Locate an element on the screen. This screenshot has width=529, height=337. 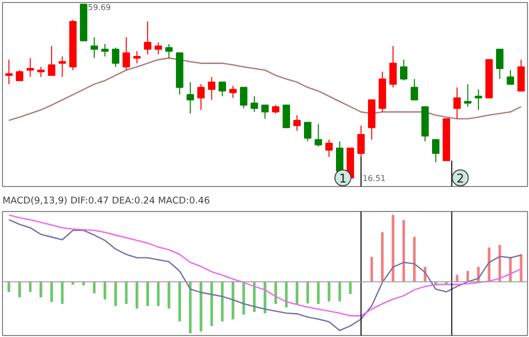
annotation: 59.69 is located at coordinates (99, 7).